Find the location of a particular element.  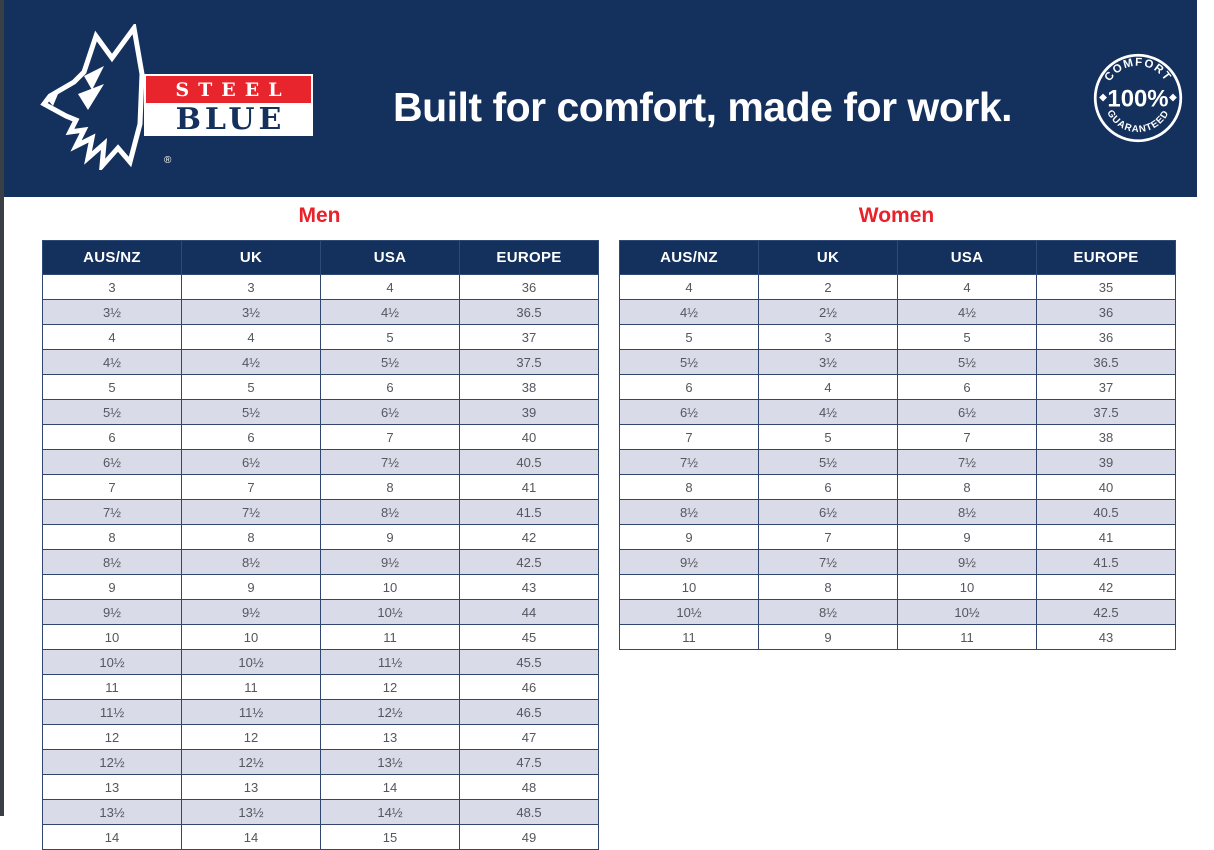

table-row: 7 5 7 38 is located at coordinates (897, 437).